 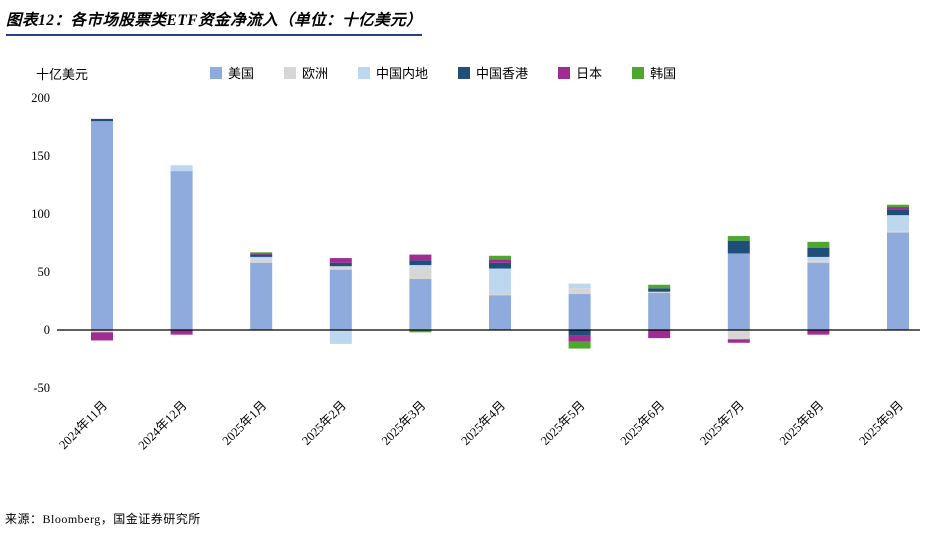 I want to click on legend-item: 美国, so click(x=232, y=72).